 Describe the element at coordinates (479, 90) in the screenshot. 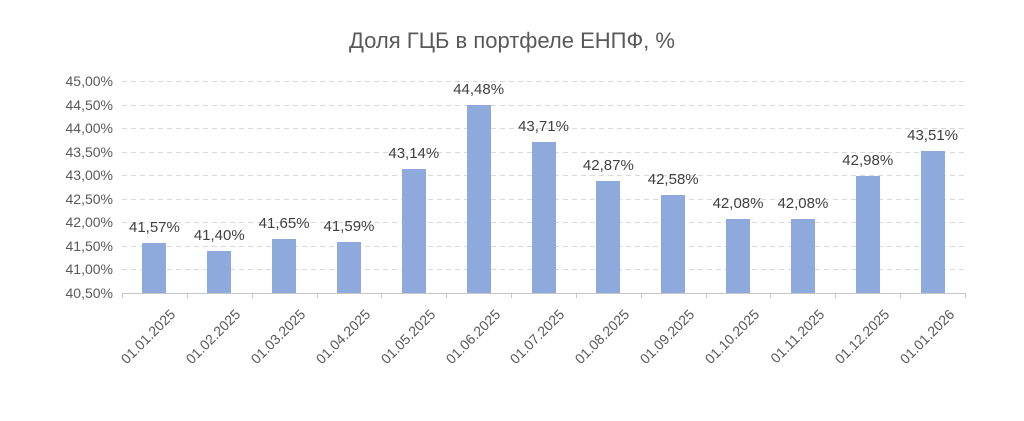

I see `data-label: 44,48%` at that location.